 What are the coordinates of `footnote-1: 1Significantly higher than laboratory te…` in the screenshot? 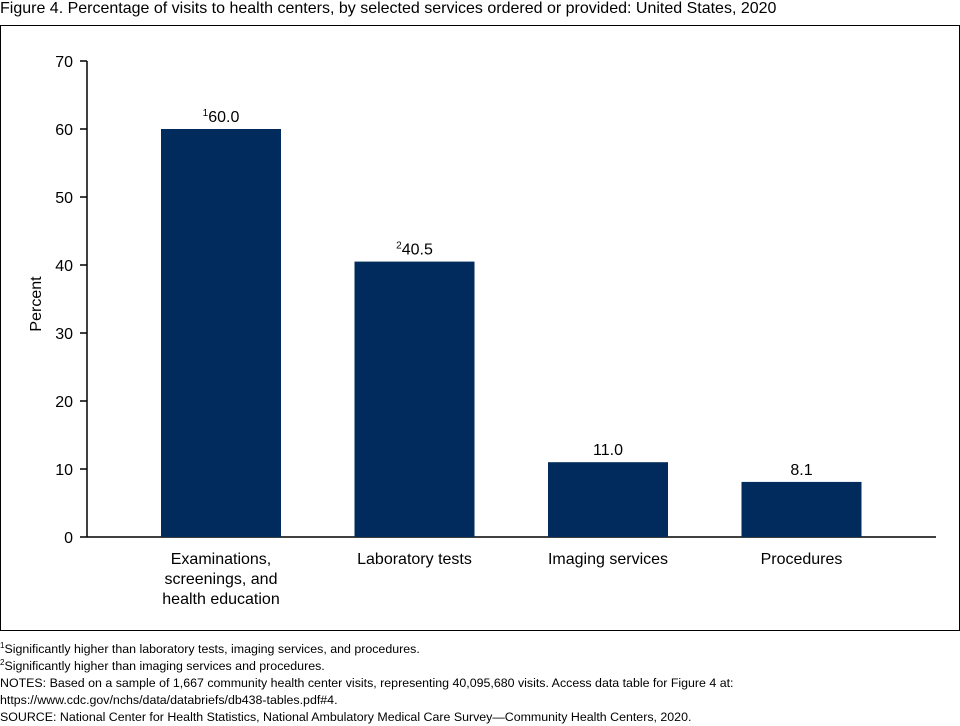 It's located at (479, 649).